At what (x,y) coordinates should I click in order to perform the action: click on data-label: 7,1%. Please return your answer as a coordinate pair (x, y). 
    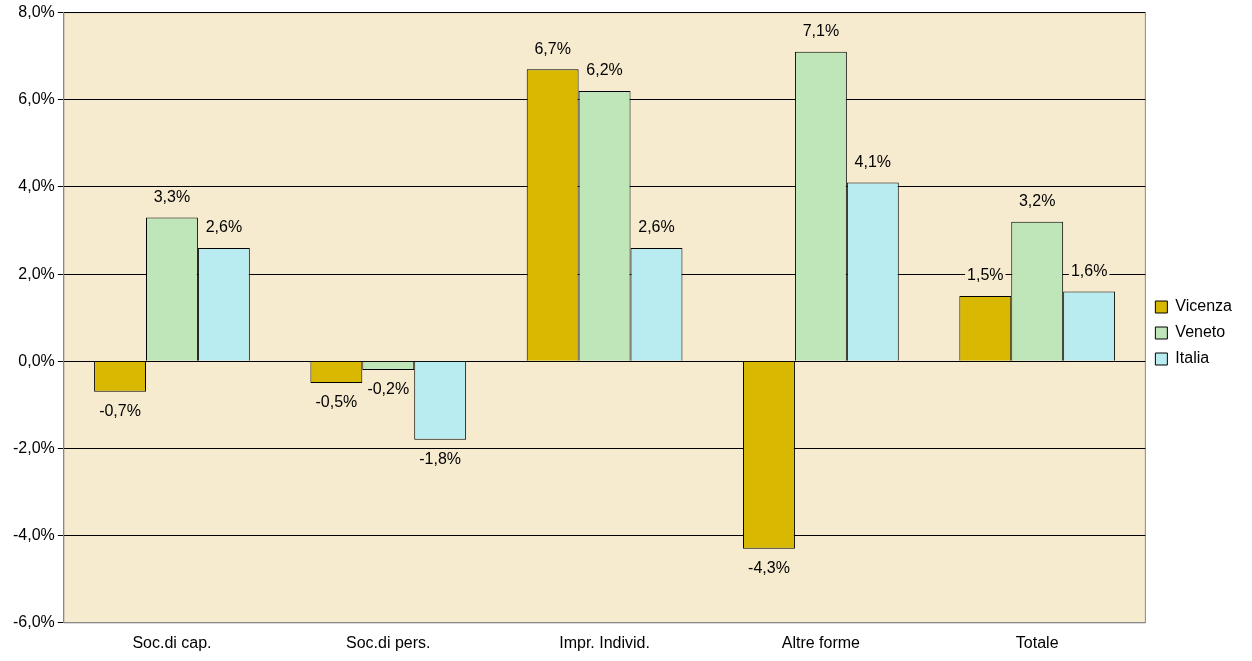
    Looking at the image, I should click on (821, 31).